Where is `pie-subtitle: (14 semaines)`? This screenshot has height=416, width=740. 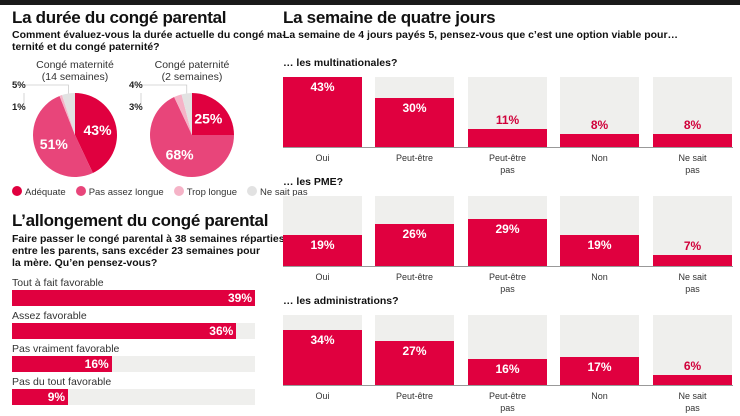
pie-subtitle: (14 semaines) is located at coordinates (75, 77).